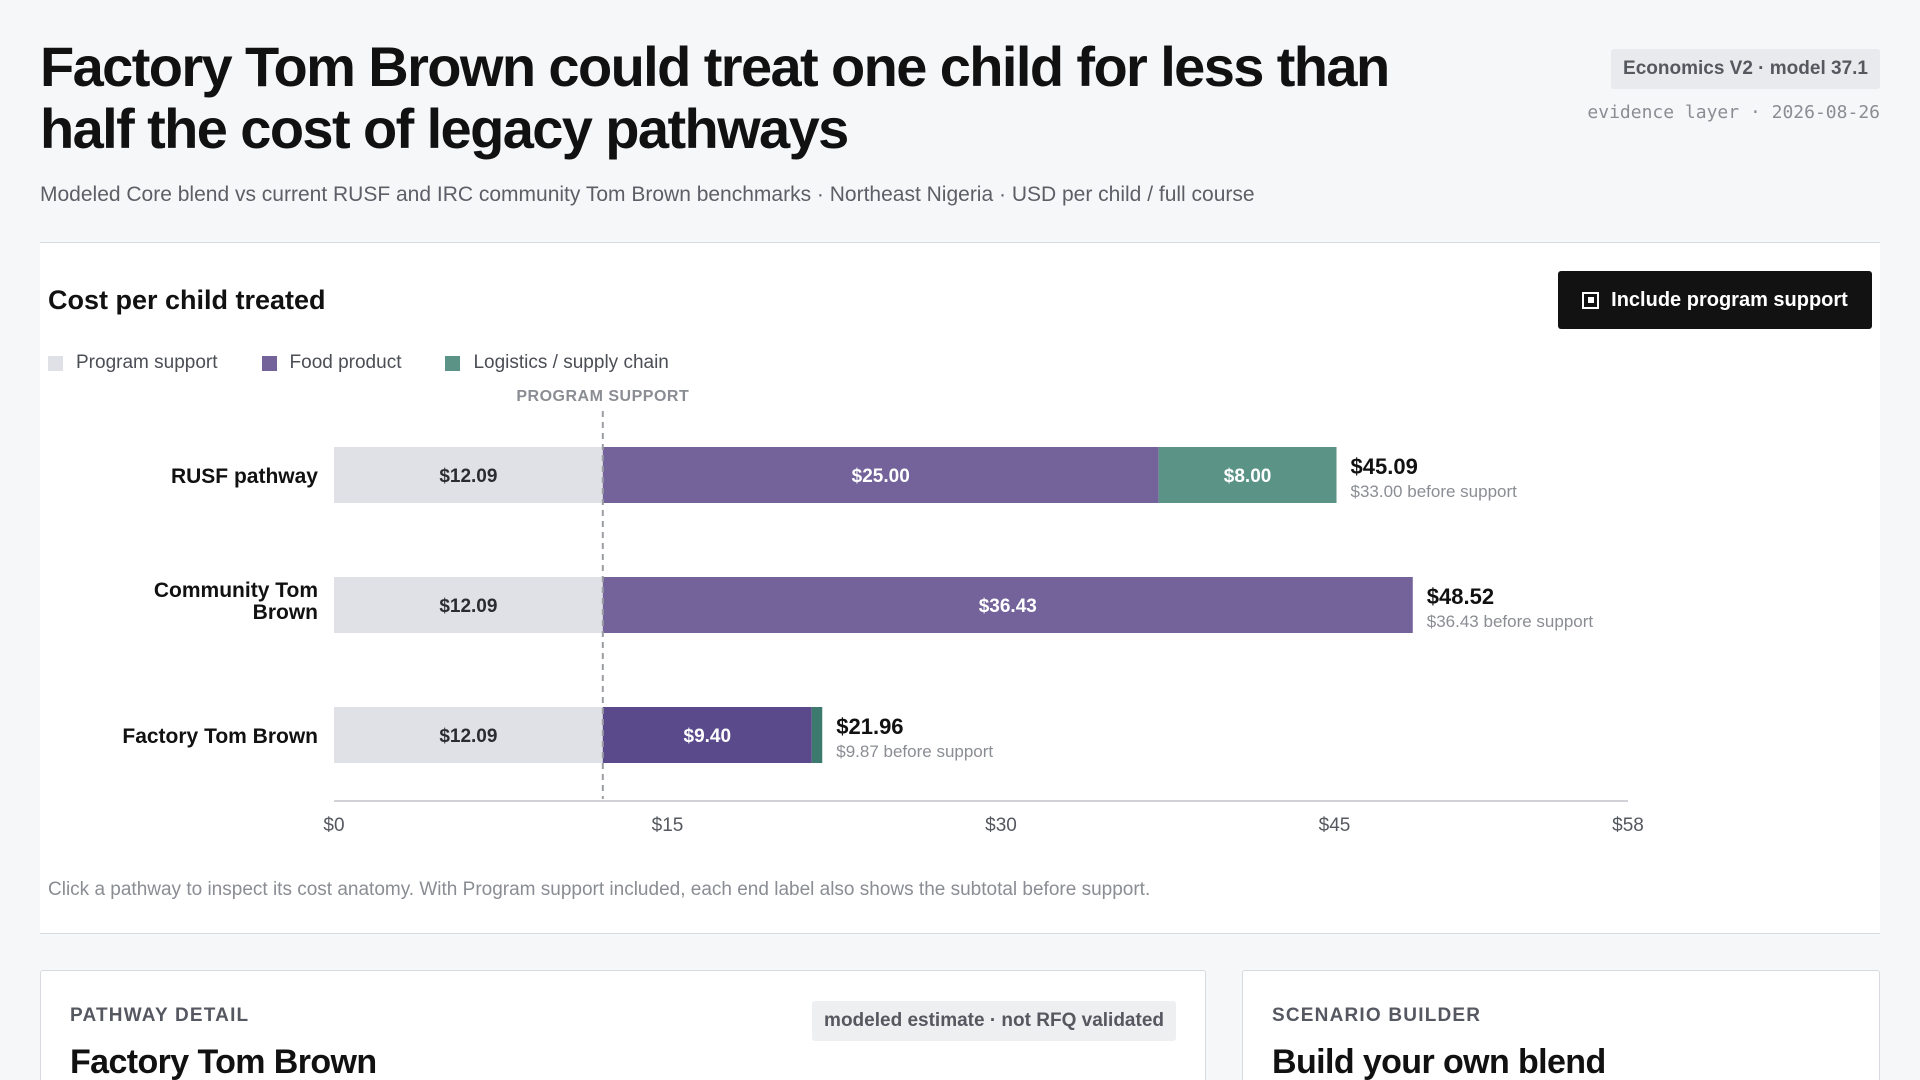  I want to click on subtotal-label: $36.43 before support, so click(1510, 621).